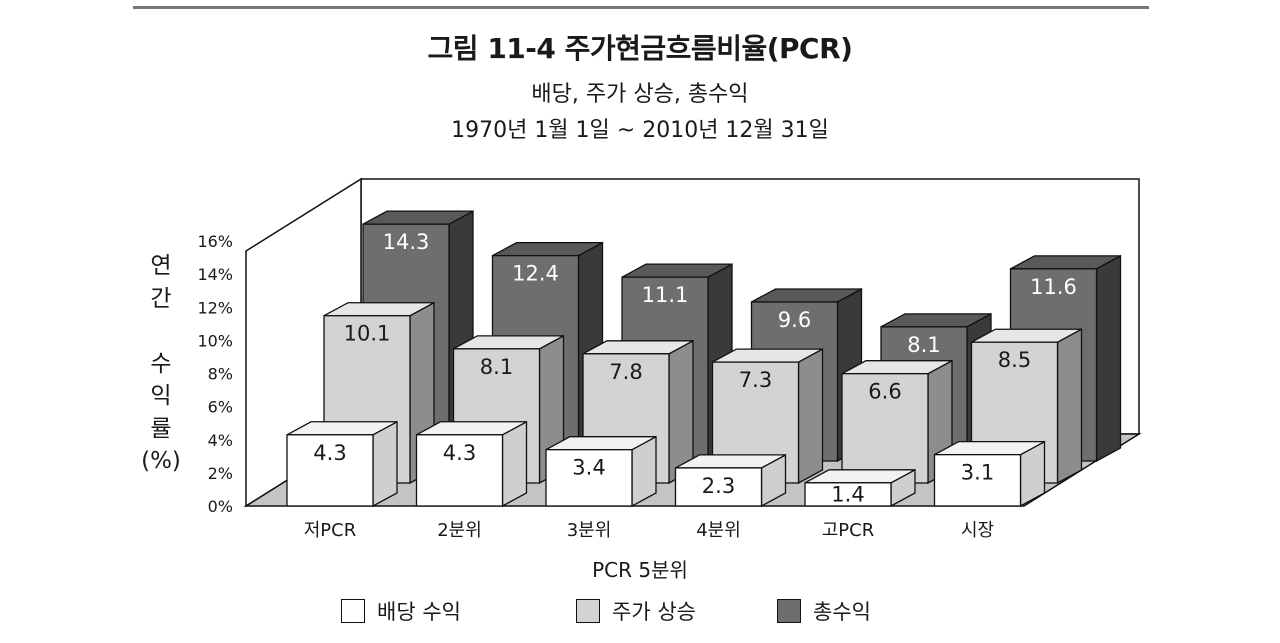 This screenshot has width=1280, height=643. What do you see at coordinates (588, 611) in the screenshot?
I see `legend-swatch-price` at bounding box center [588, 611].